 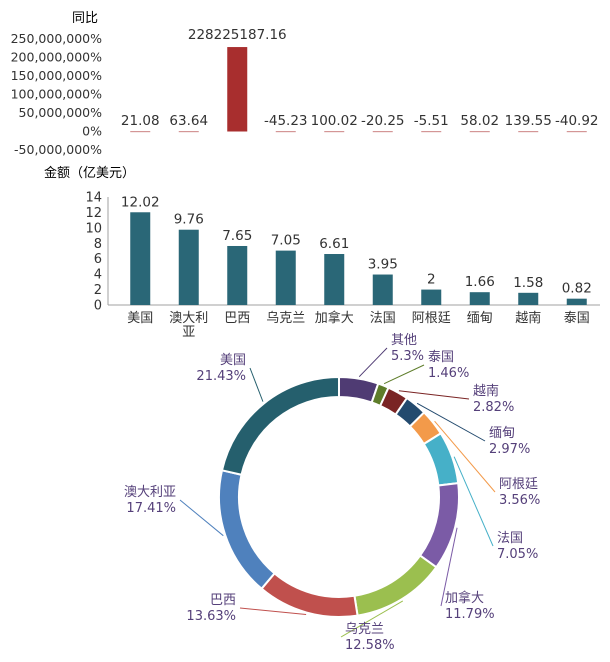 I want to click on amount-category-label: 阿根廷, so click(x=431, y=318).